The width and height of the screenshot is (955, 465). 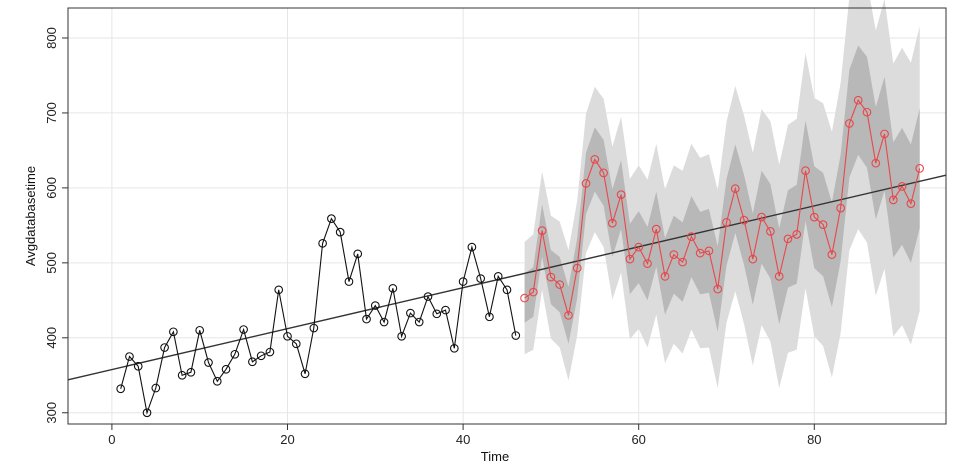 What do you see at coordinates (495, 456) in the screenshot?
I see `x-axis-label: Time` at bounding box center [495, 456].